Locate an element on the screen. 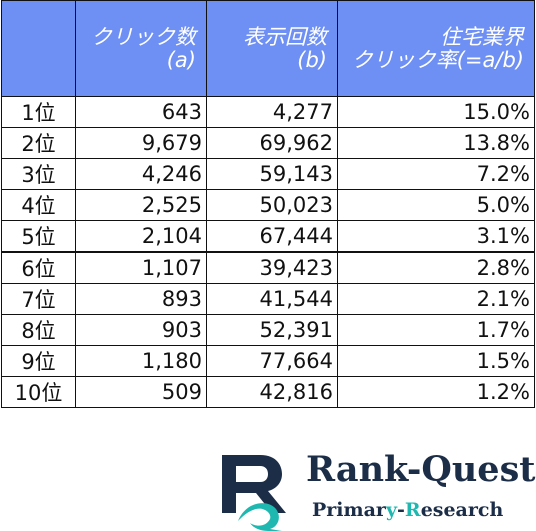 The width and height of the screenshot is (536, 531). header-clicks-title: クリック数 is located at coordinates (143, 36).